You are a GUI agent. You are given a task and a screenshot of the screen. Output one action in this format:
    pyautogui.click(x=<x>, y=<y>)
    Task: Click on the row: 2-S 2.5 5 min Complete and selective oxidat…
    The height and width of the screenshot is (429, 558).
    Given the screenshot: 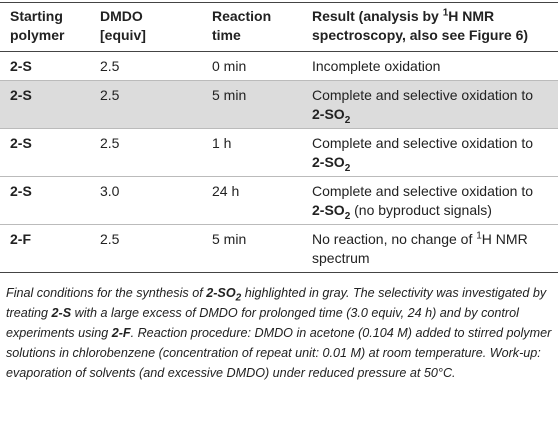 What is the action you would take?
    pyautogui.click(x=279, y=104)
    